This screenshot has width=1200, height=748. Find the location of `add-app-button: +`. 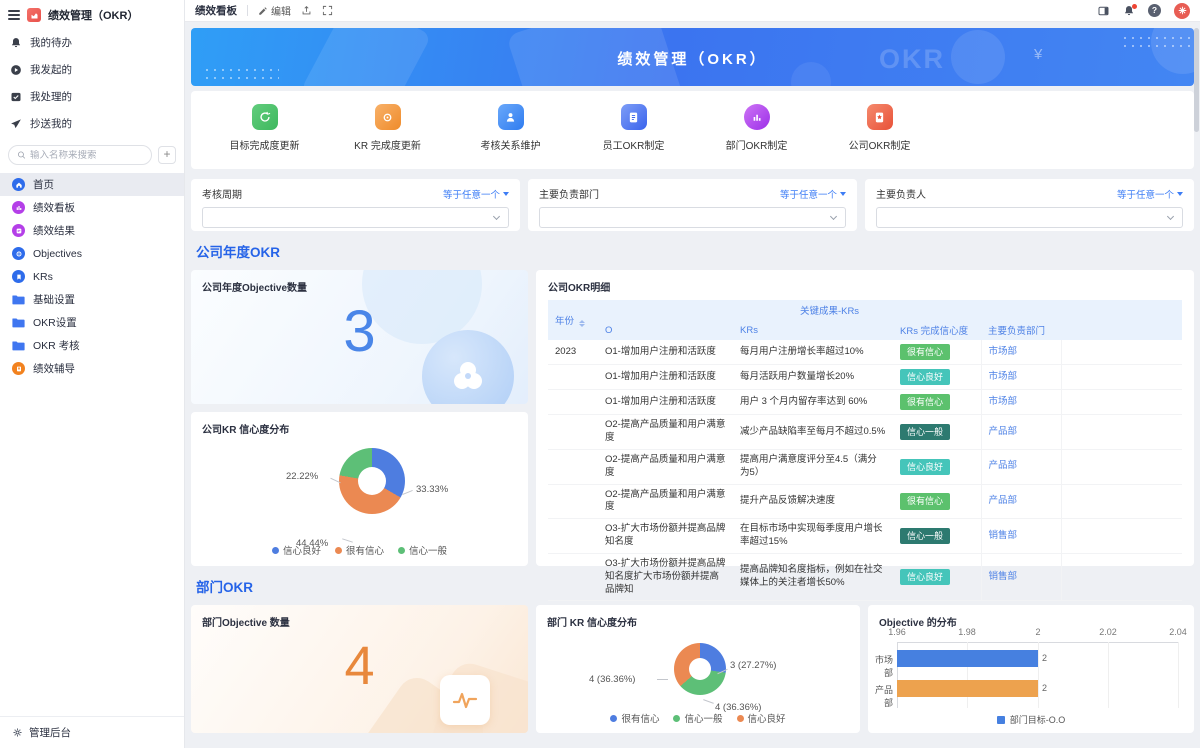

add-app-button: + is located at coordinates (167, 155).